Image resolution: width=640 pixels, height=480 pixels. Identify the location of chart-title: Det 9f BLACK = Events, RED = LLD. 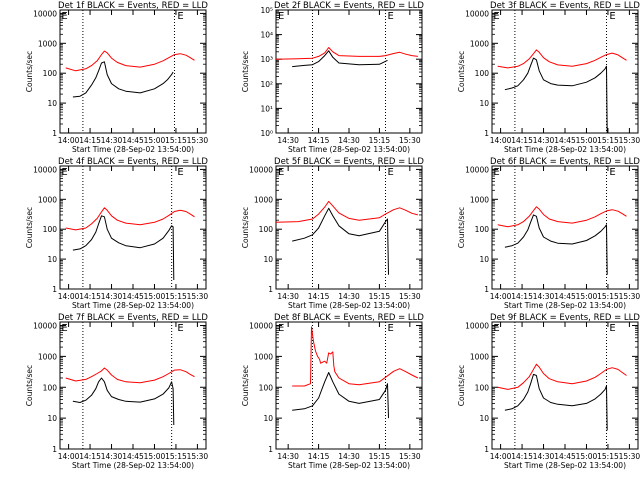
(565, 318).